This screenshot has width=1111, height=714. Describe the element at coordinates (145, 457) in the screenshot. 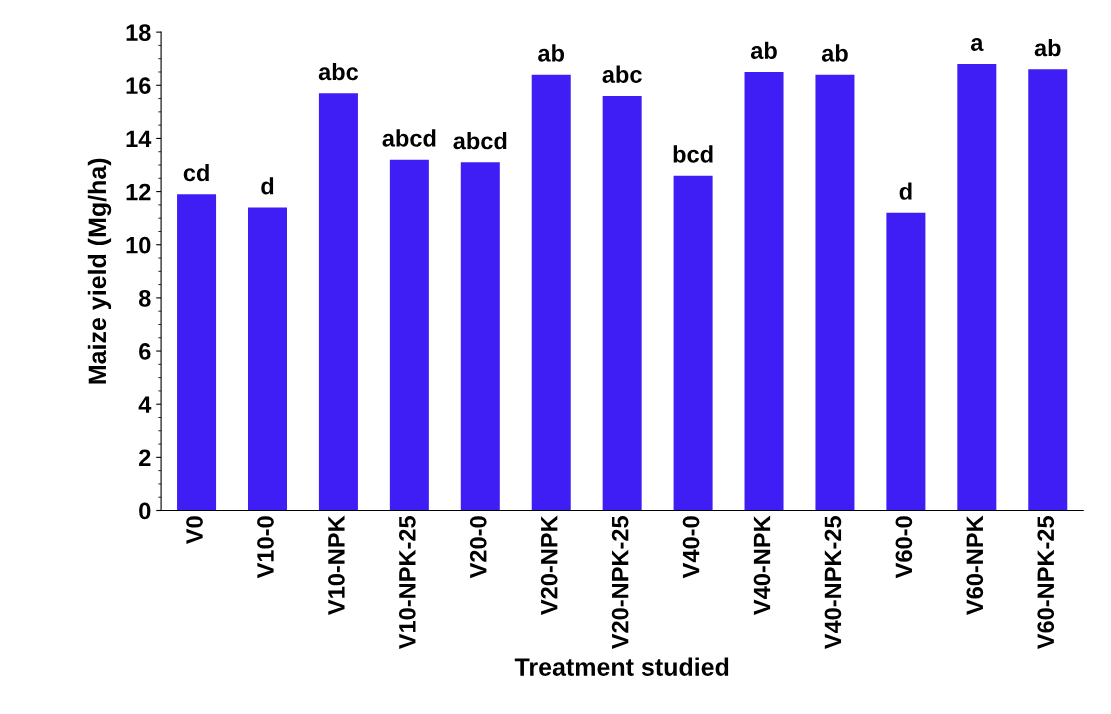

I see `y-tick-label: 2` at that location.